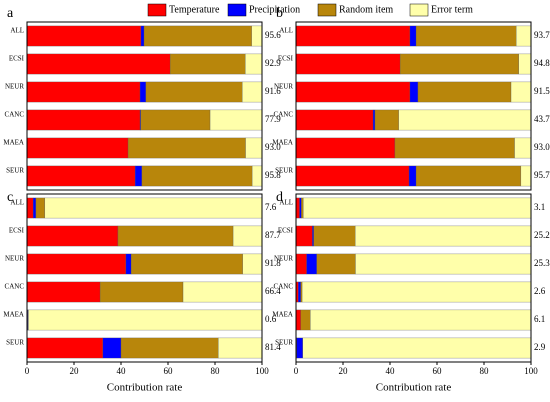 This screenshot has width=550, height=402. Describe the element at coordinates (542, 119) in the screenshot. I see `total-label: 43.7` at that location.